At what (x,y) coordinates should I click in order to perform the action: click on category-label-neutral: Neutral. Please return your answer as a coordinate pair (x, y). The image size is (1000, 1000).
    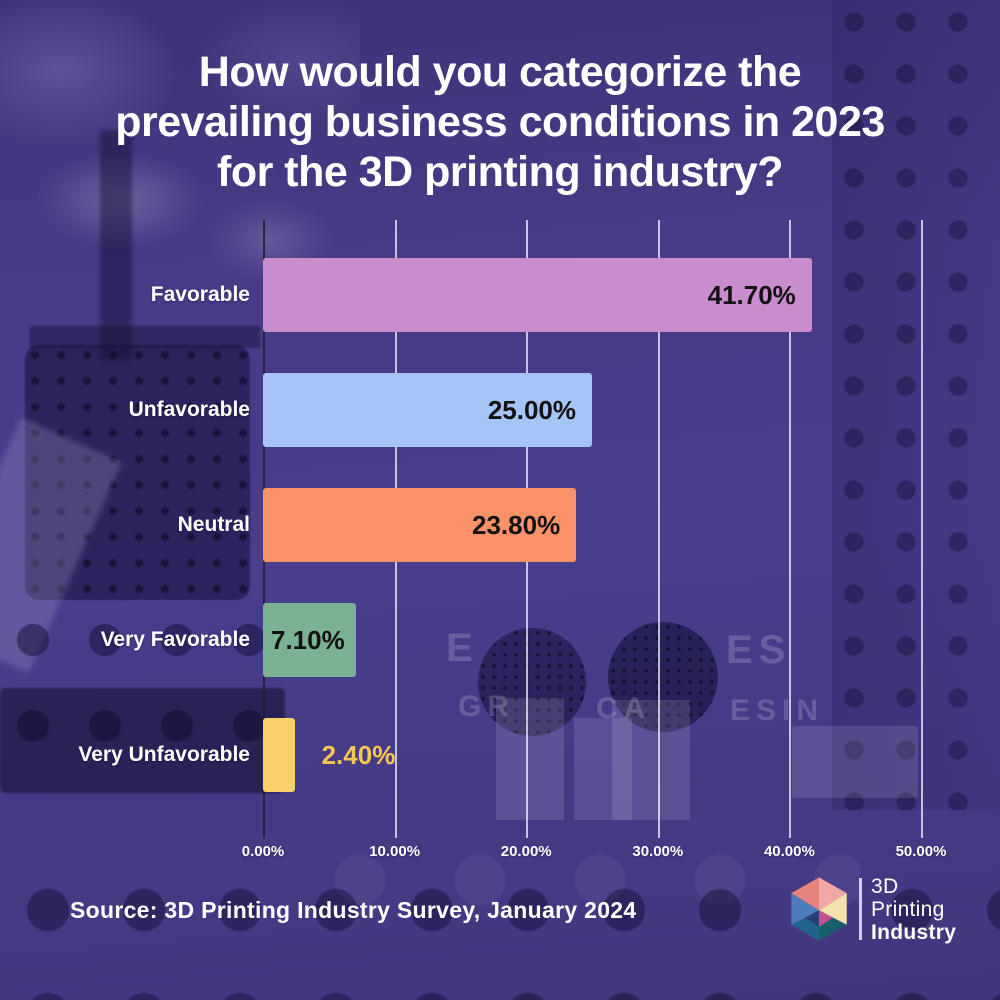
    Looking at the image, I should click on (213, 524).